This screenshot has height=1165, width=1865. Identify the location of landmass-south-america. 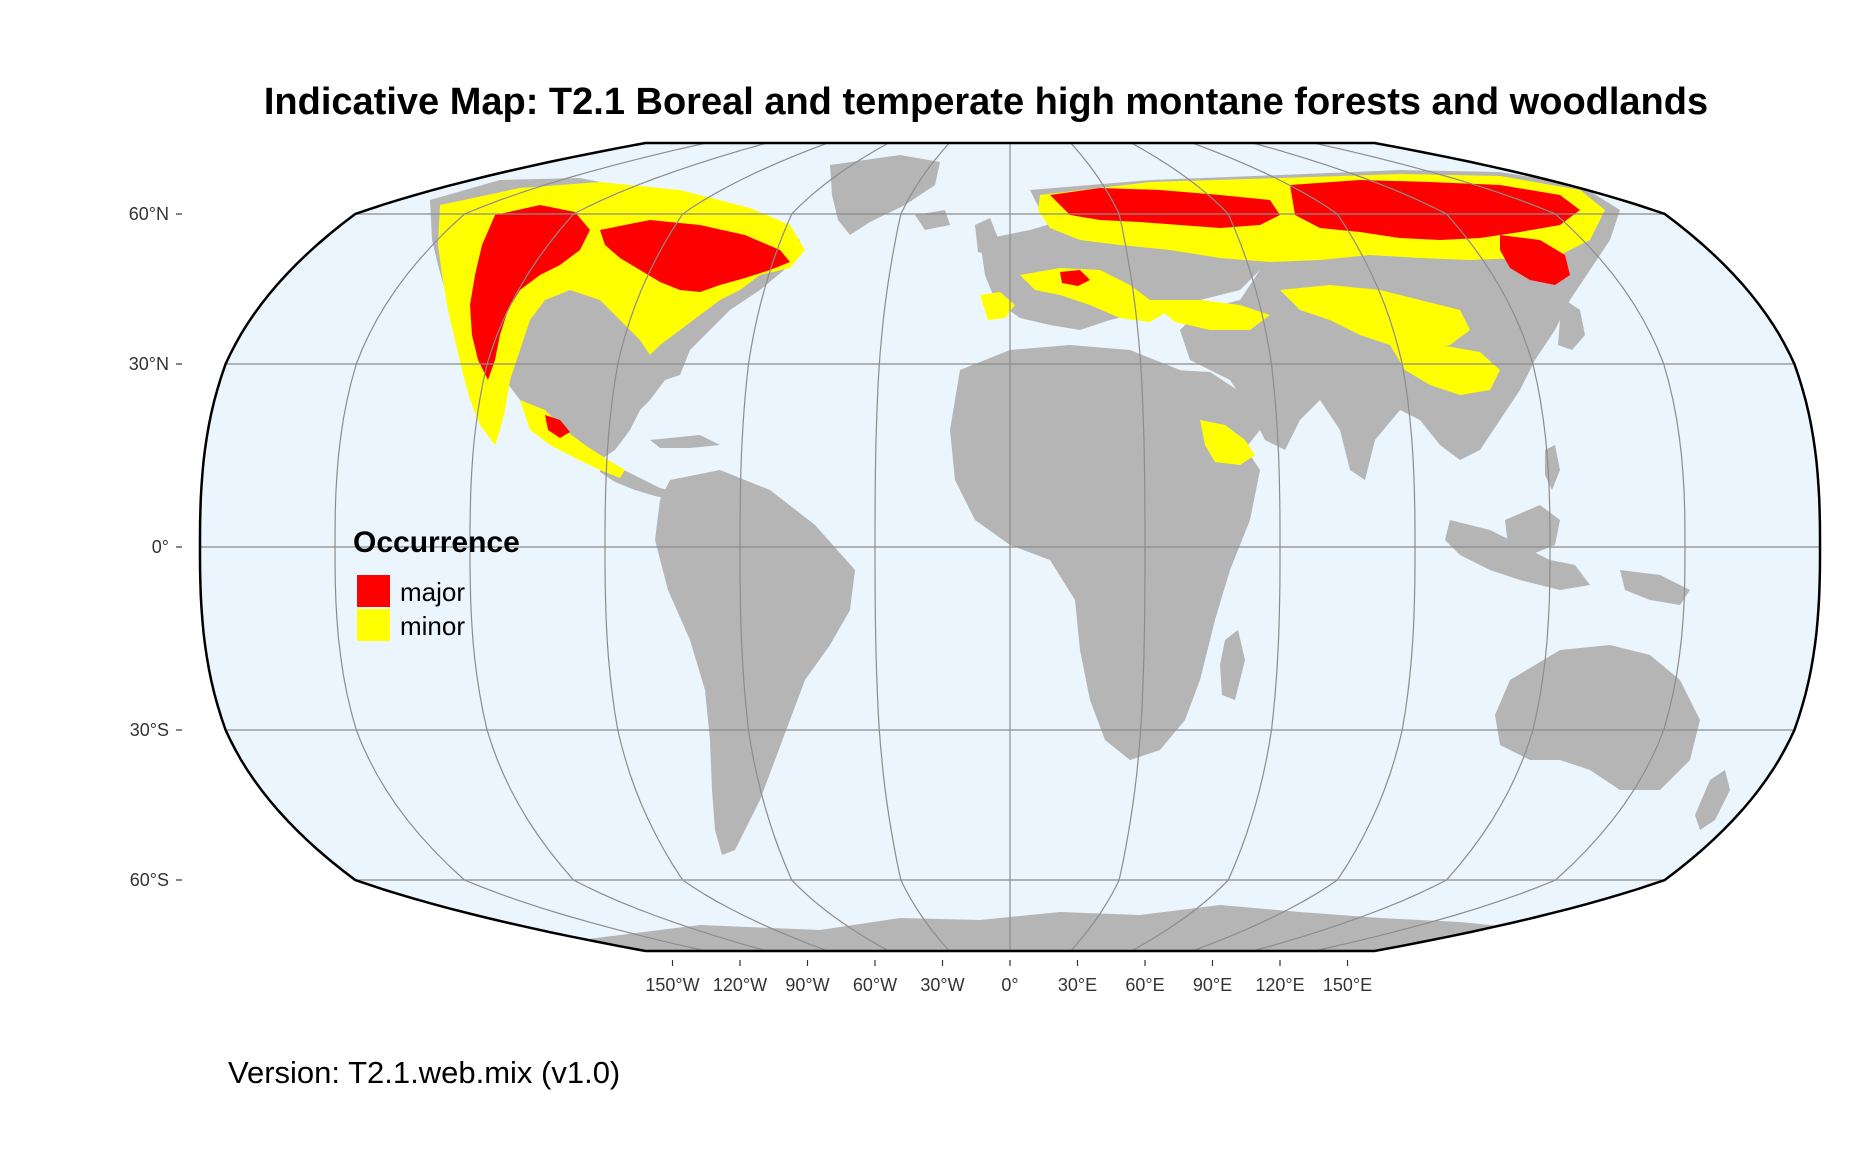
(755, 662).